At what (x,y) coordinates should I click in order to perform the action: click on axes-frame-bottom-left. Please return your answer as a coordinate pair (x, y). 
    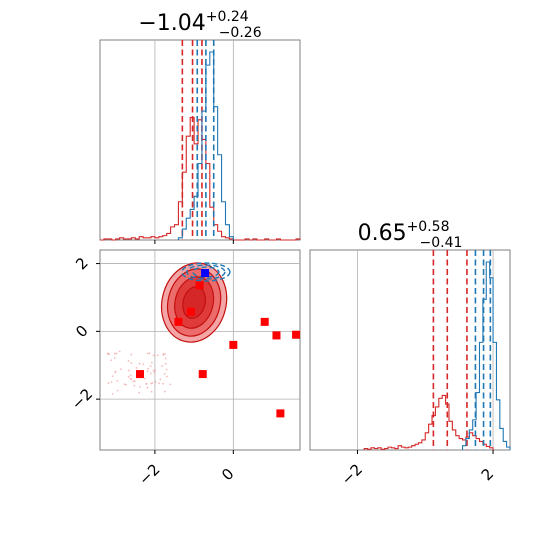
    Looking at the image, I should click on (200, 350).